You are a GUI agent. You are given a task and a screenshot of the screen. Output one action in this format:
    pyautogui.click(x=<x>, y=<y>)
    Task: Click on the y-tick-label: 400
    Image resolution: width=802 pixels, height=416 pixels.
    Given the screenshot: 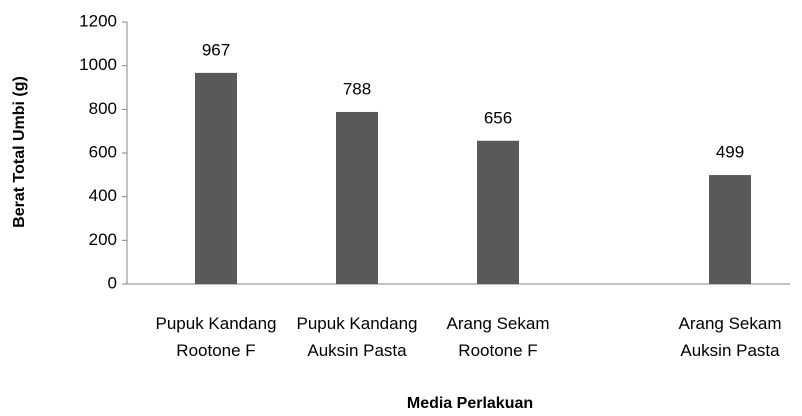 What is the action you would take?
    pyautogui.click(x=103, y=195)
    